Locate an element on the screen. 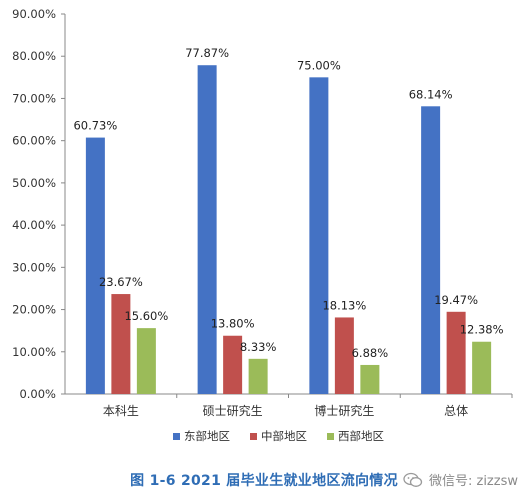 The height and width of the screenshot is (502, 528). watermark-text: 微信号: zizzsw is located at coordinates (473, 481).